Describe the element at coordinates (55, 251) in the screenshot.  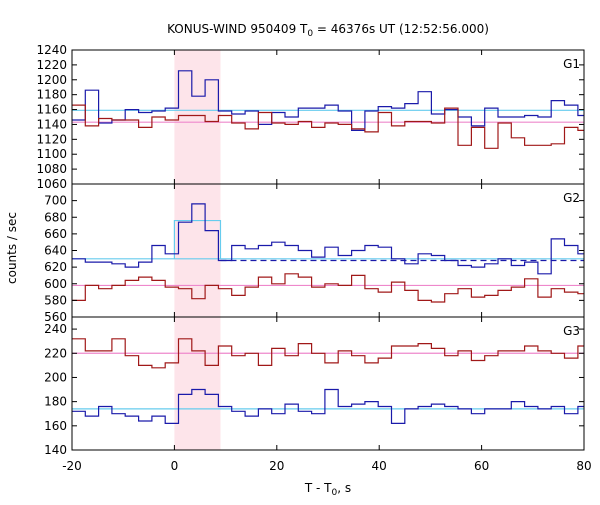
I see `y-tick-label: 640` at that location.